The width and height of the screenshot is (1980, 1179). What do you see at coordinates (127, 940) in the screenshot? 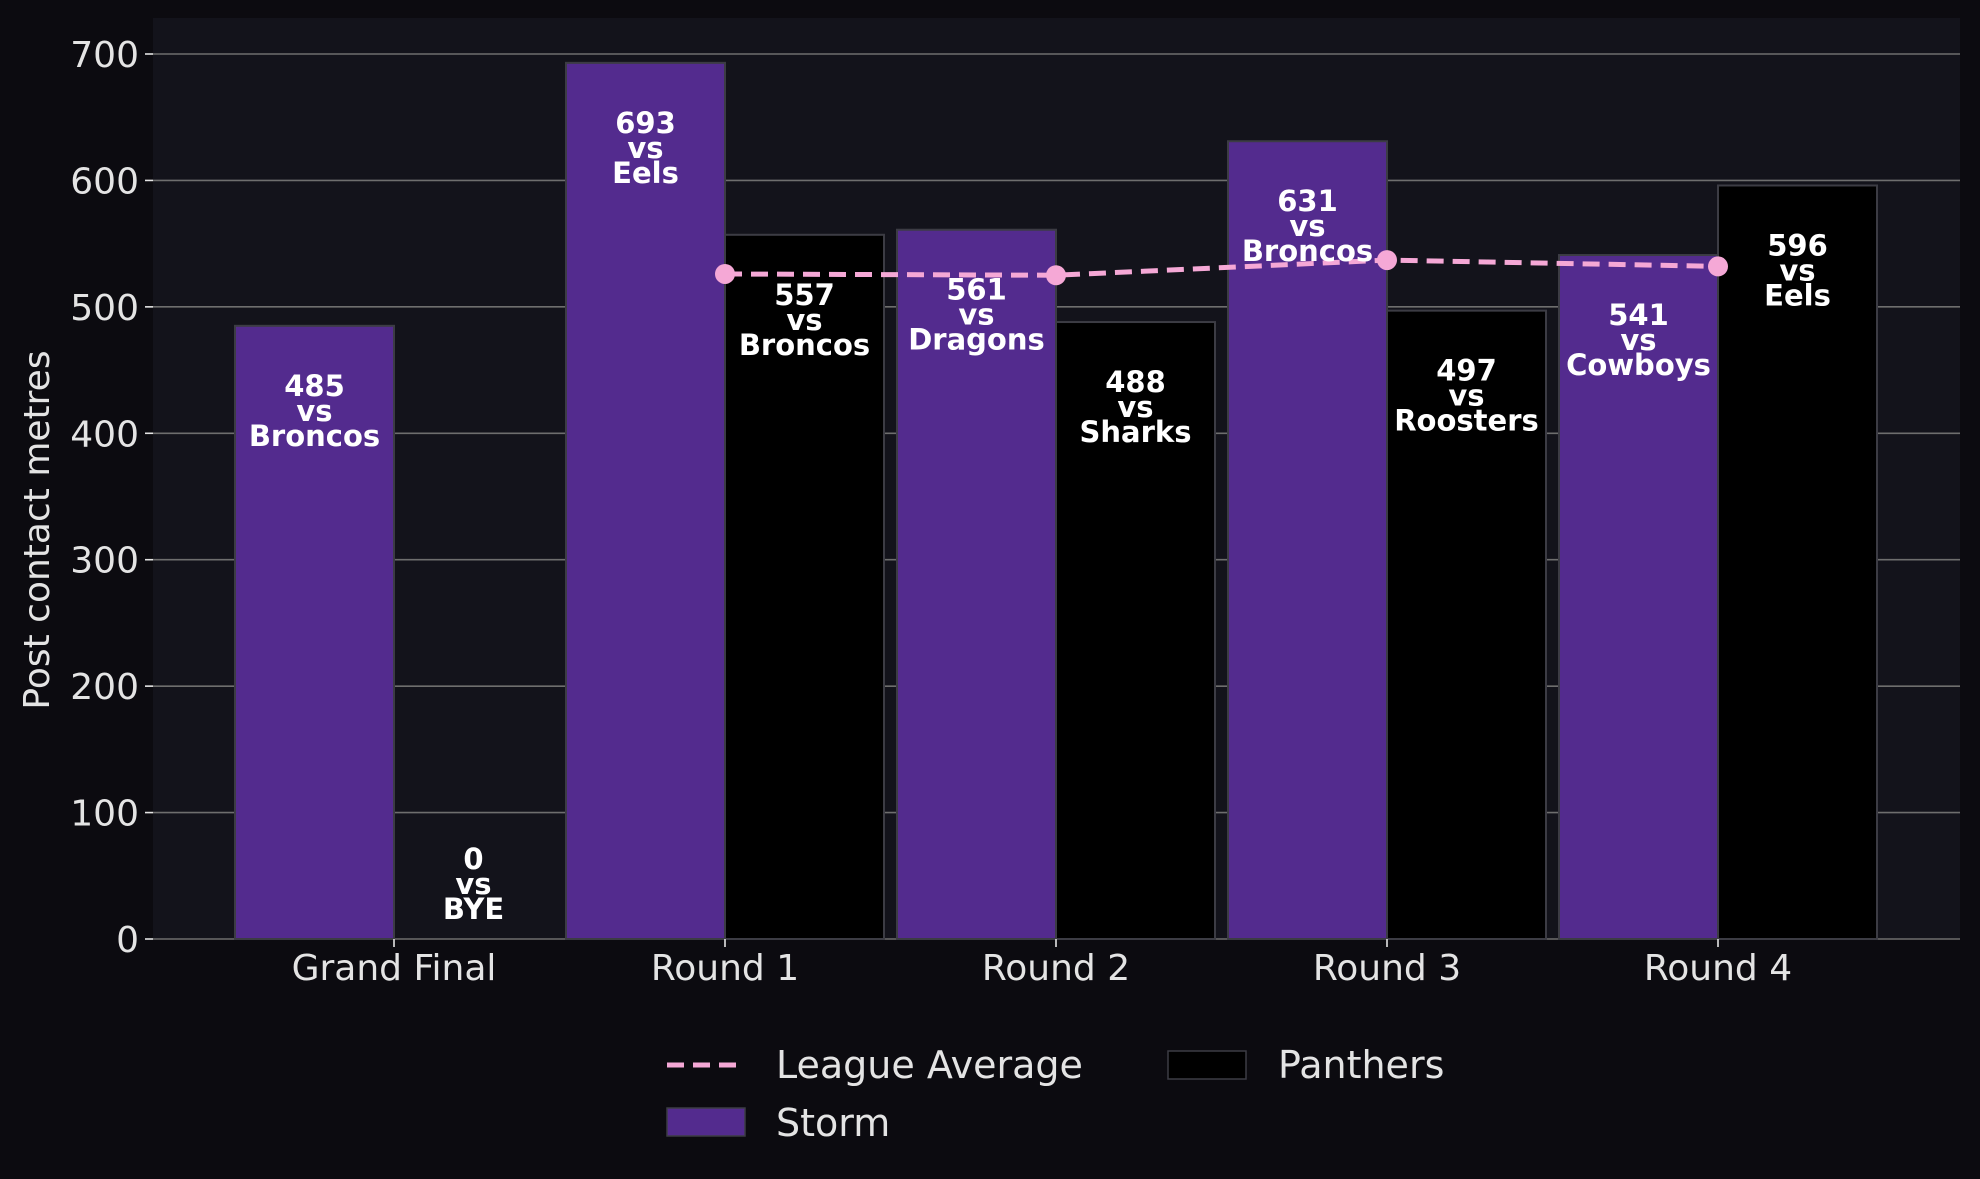
I see `y-tick-label: 0` at bounding box center [127, 940].